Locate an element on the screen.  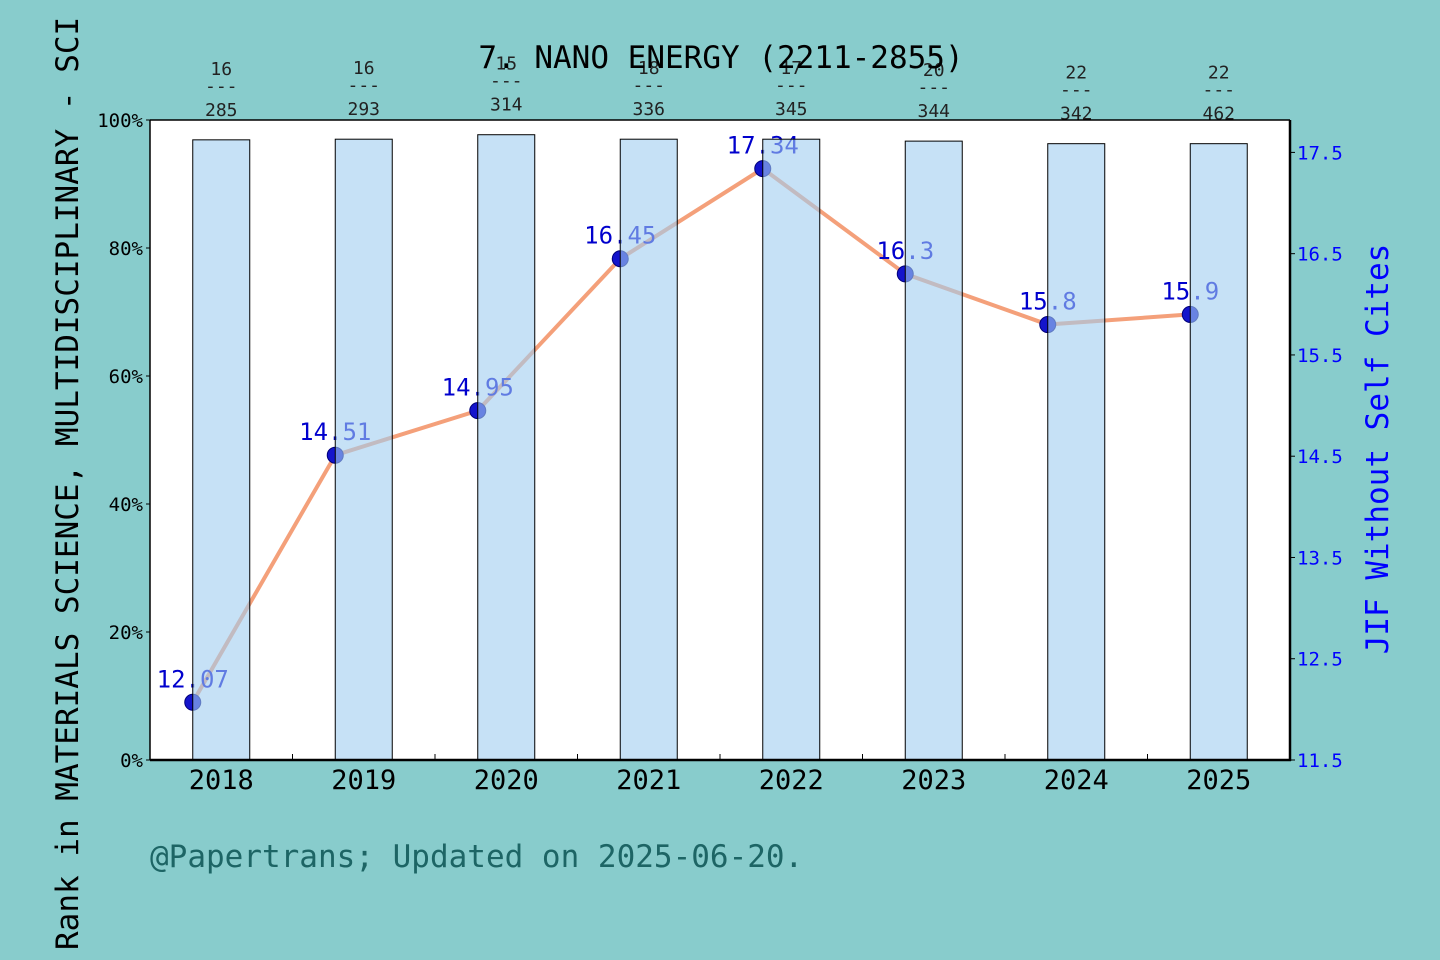
y-right-tick-label-17-5: 17.5 is located at coordinates (1320, 153).